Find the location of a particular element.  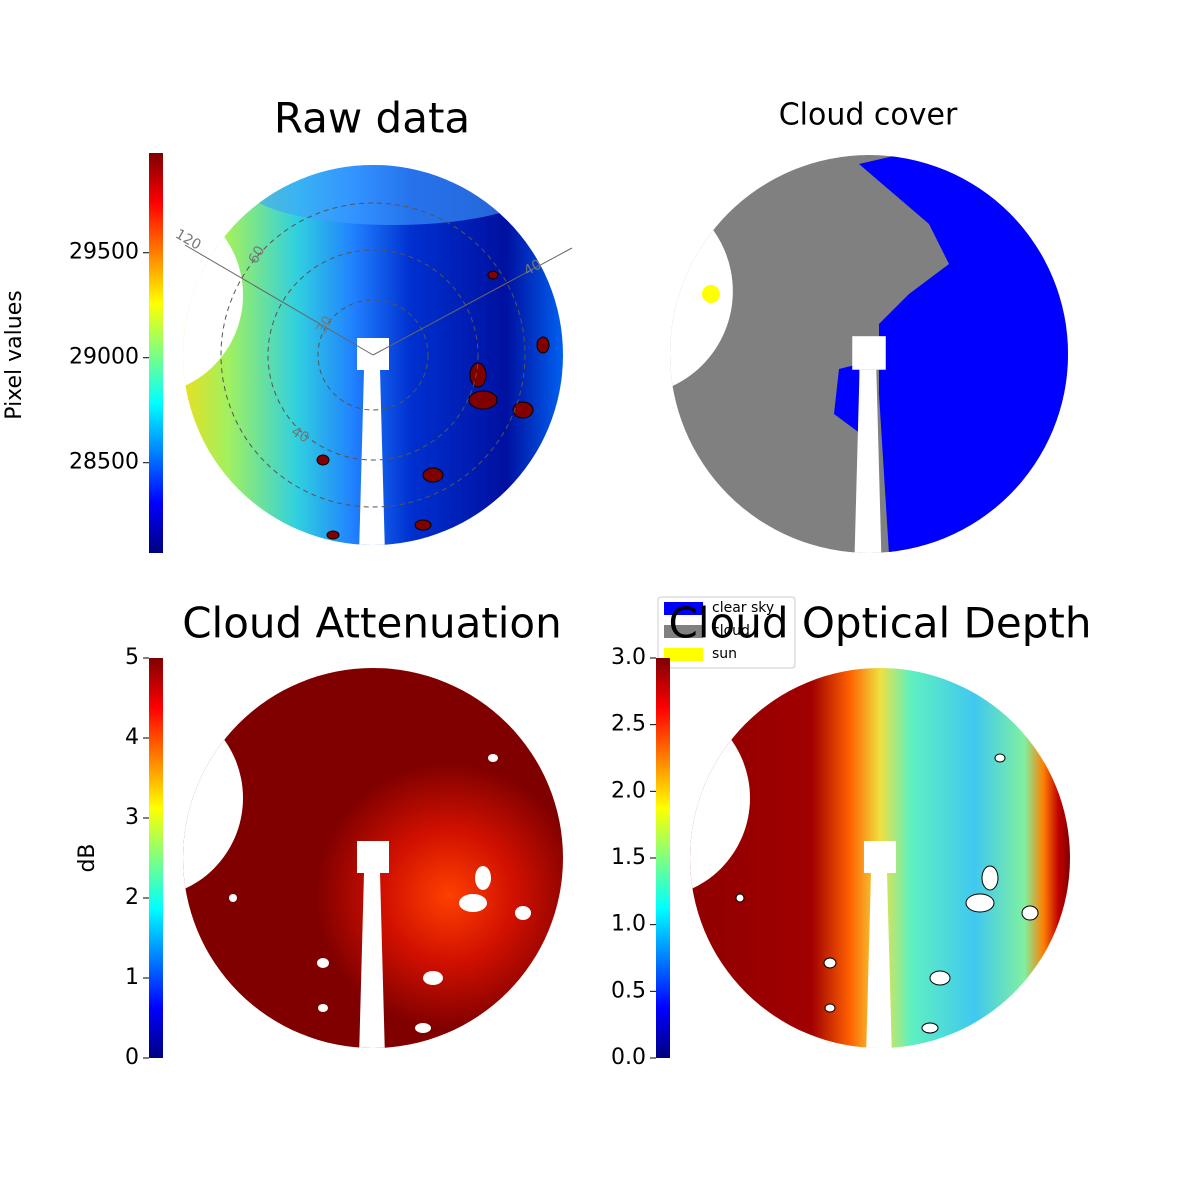

colorbar-tick-label: 28500 is located at coordinates (104, 462).